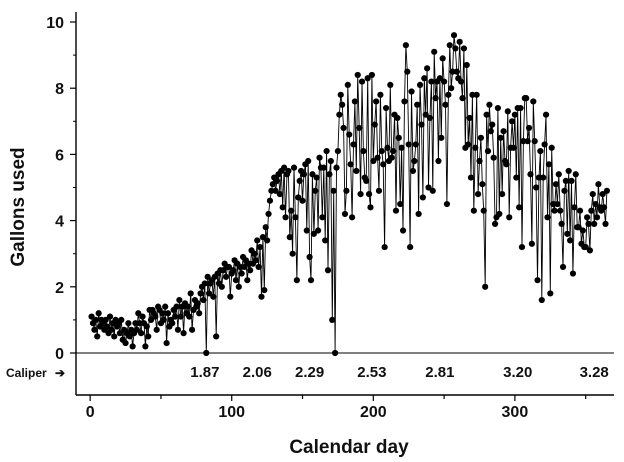 Image resolution: width=624 pixels, height=462 pixels. Describe the element at coordinates (59, 89) in the screenshot. I see `y-tick-label: 8` at that location.